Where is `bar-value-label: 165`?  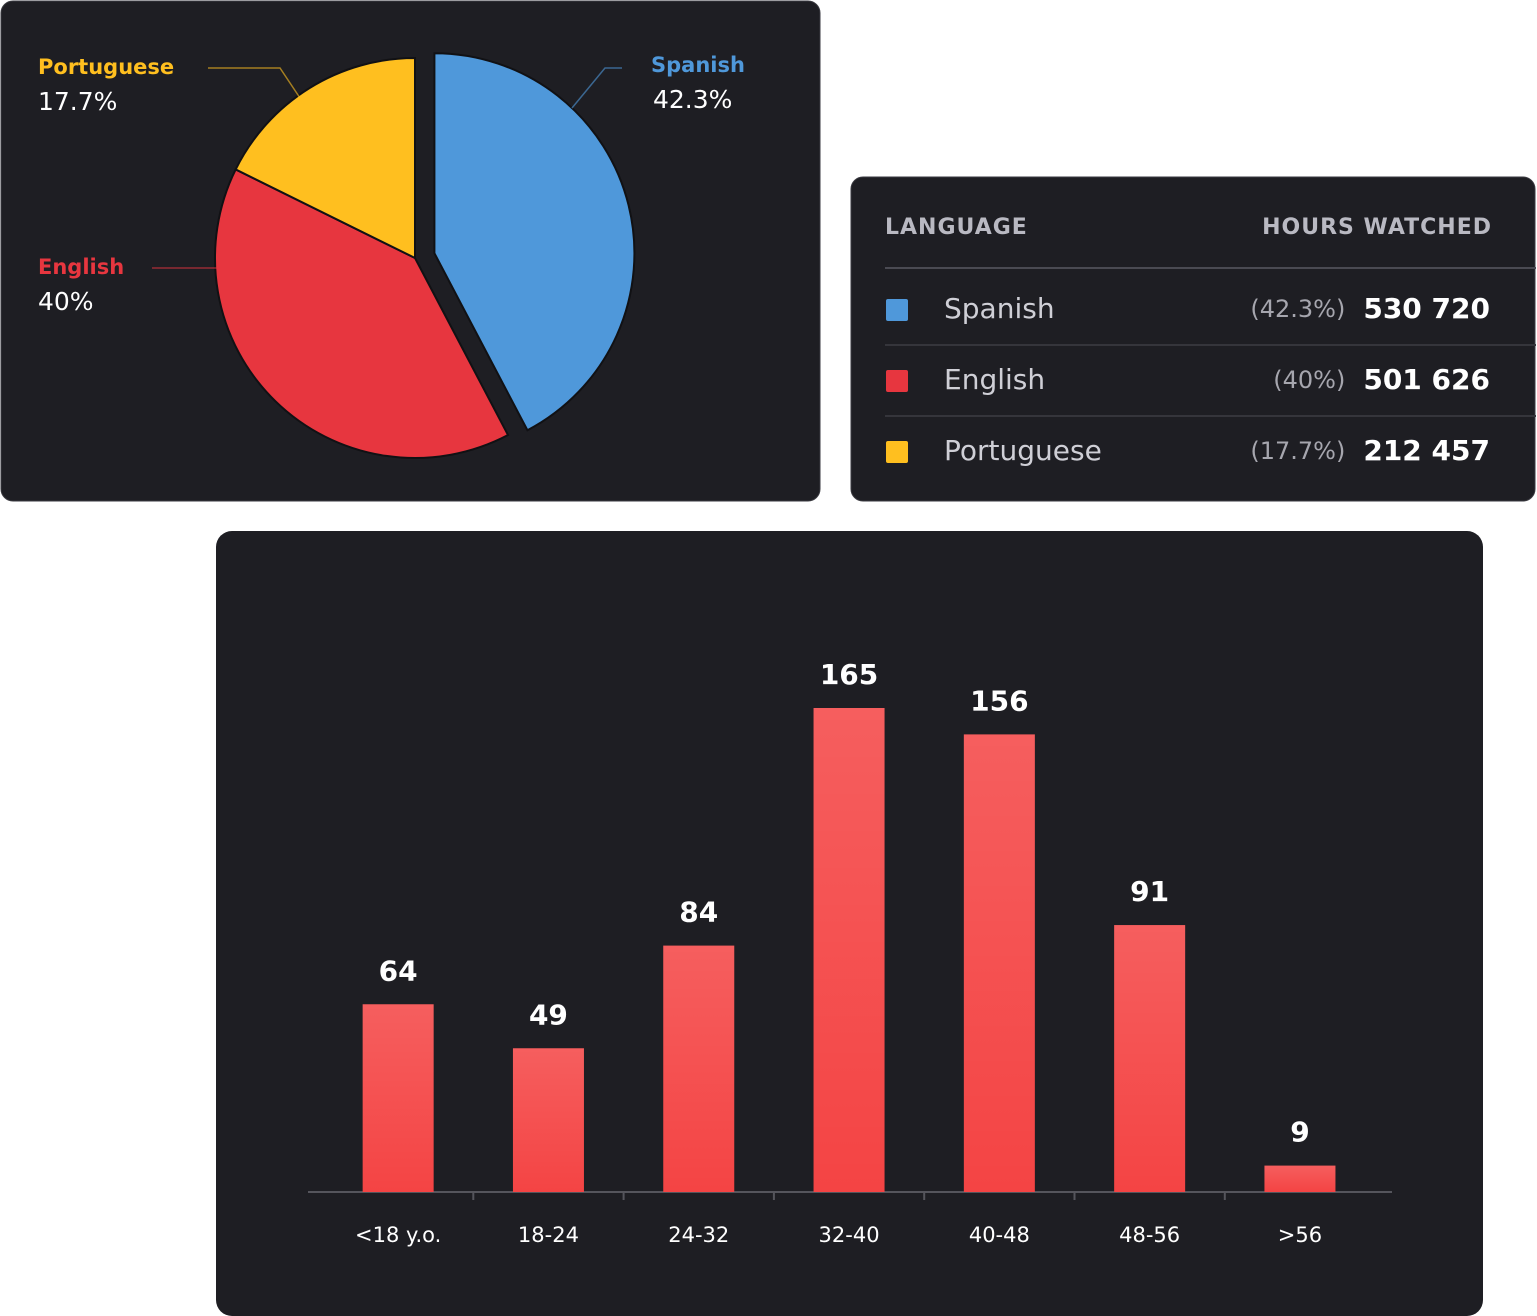
bar-value-label: 165 is located at coordinates (849, 674).